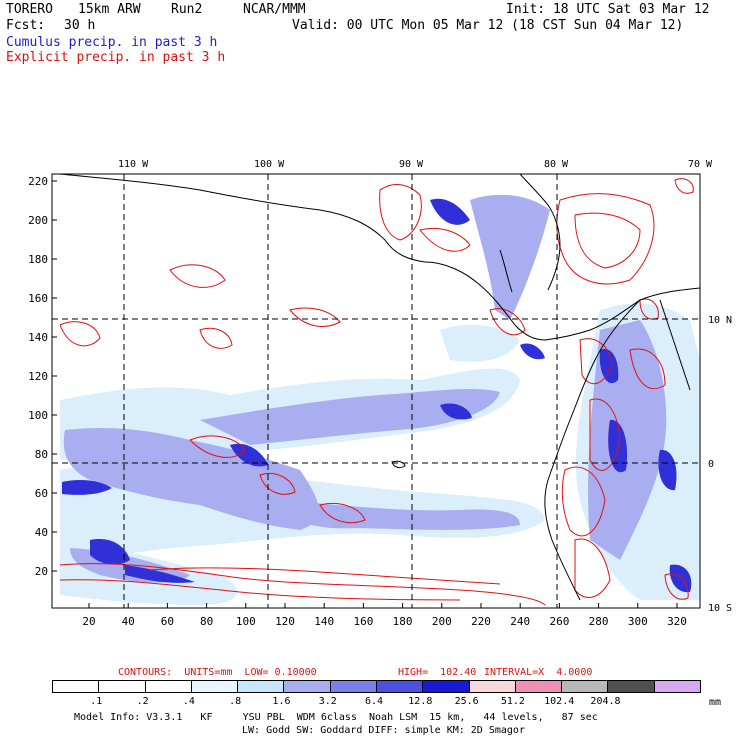 The height and width of the screenshot is (740, 740). Describe the element at coordinates (599, 621) in the screenshot. I see `x-tick-label: 280` at that location.